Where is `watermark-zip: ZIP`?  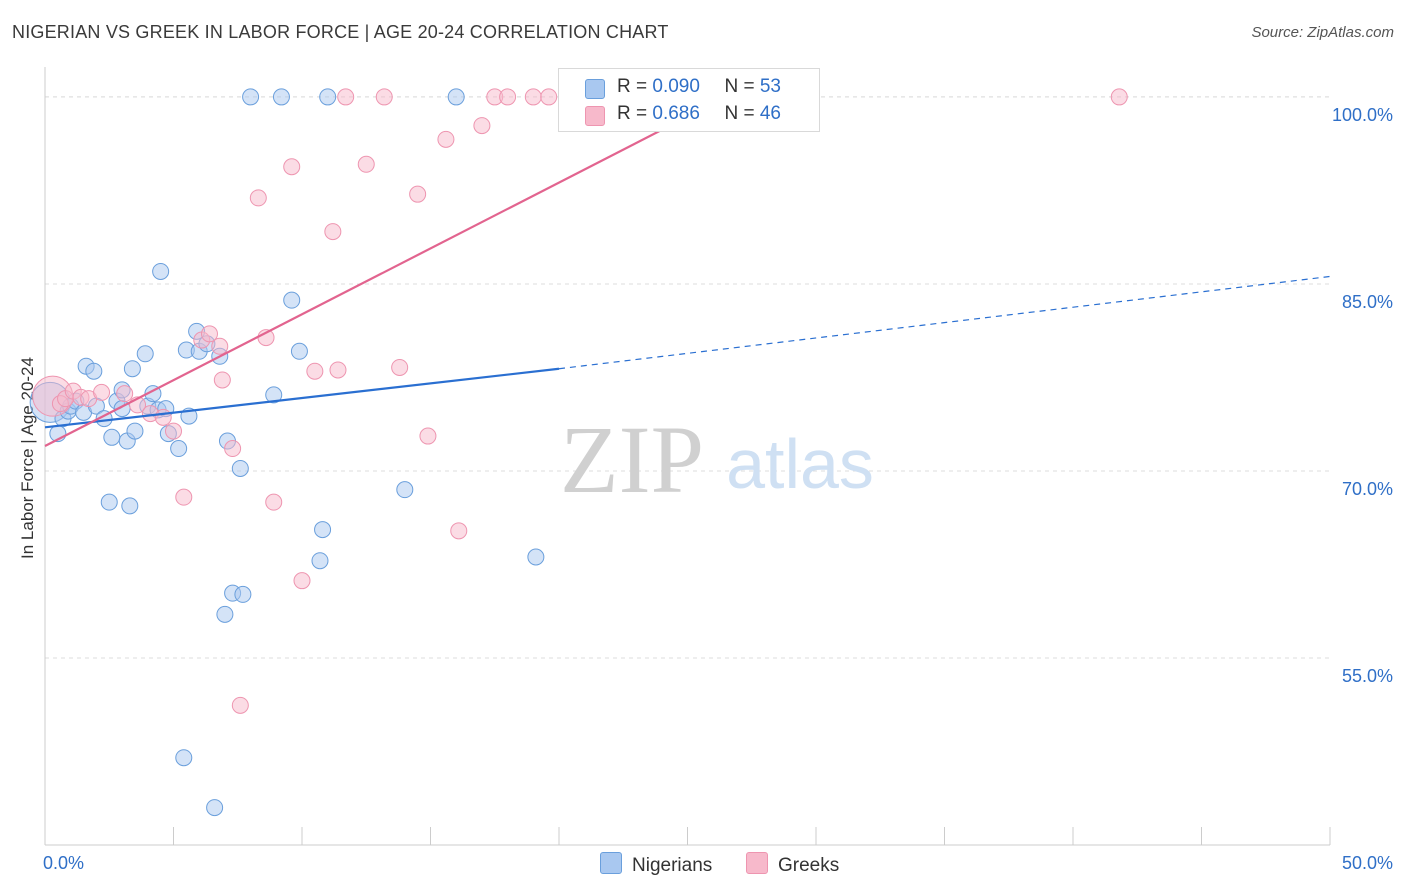
watermark-zip: ZIP is located at coordinates (632, 459).